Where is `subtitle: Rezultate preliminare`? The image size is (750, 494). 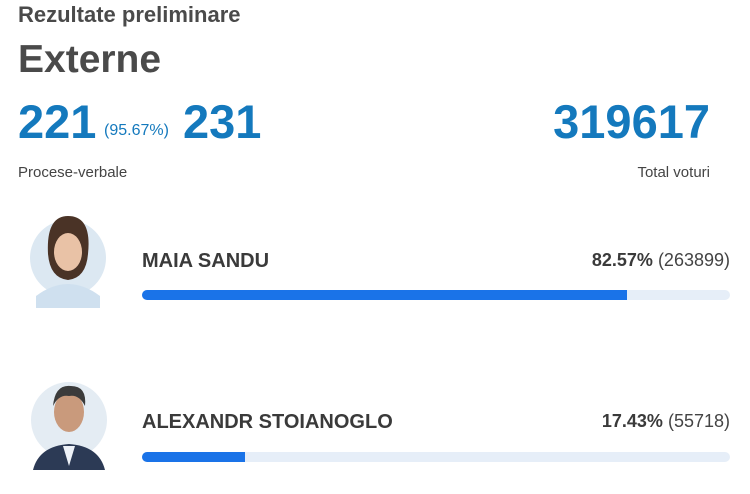
subtitle: Rezultate preliminare is located at coordinates (129, 14).